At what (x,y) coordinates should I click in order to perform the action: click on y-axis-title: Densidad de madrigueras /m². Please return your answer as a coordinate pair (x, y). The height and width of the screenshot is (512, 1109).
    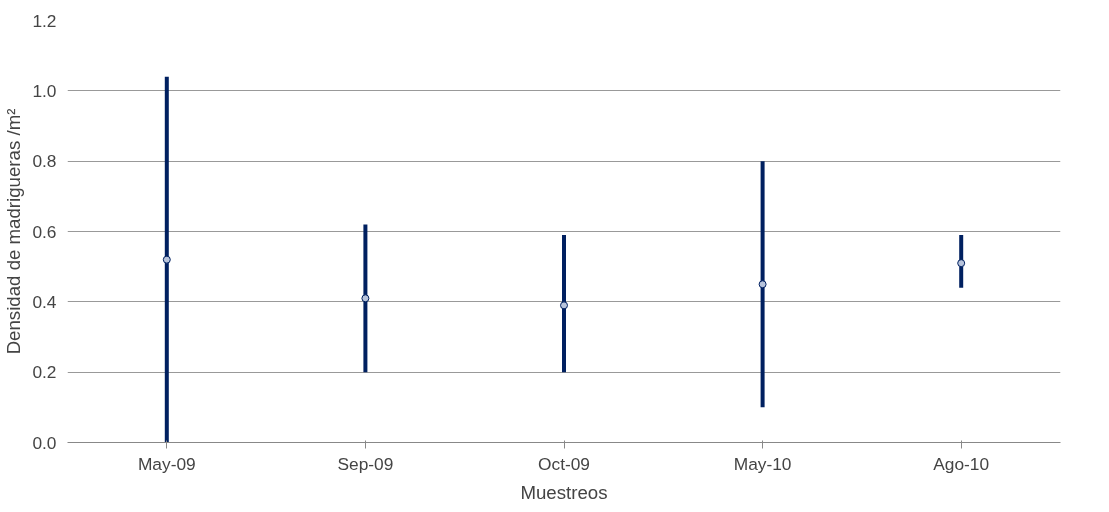
    Looking at the image, I should click on (14, 231).